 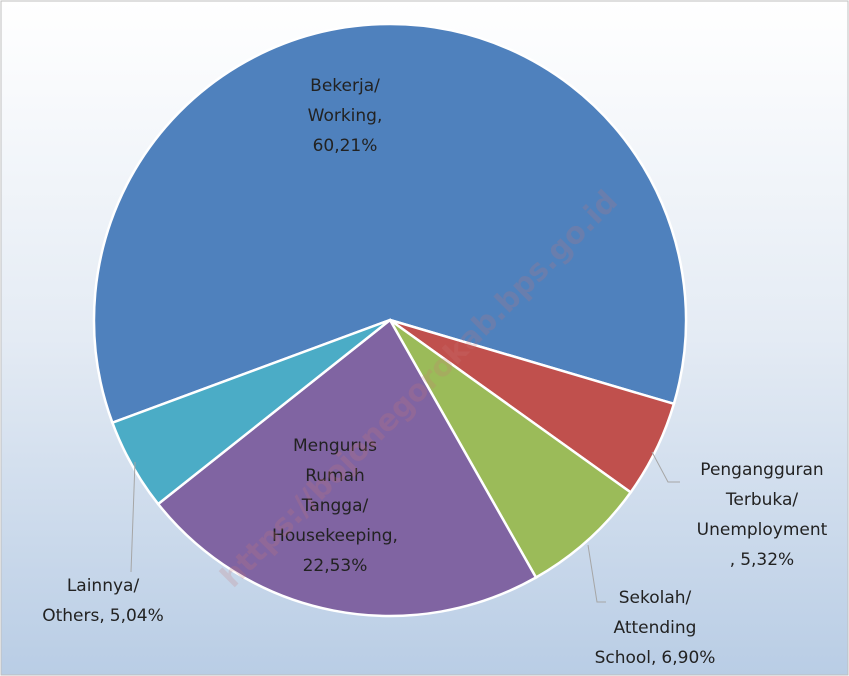 I want to click on category-label: Bekerja/Working, so click(x=344, y=101).